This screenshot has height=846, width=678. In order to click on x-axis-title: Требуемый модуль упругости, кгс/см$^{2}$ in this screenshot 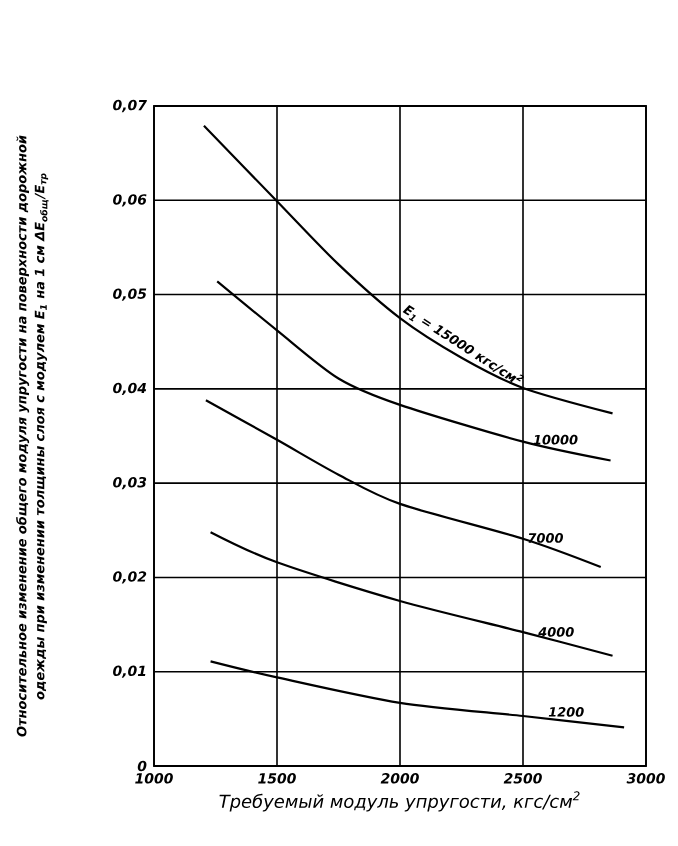, I will do `click(399, 801)`.